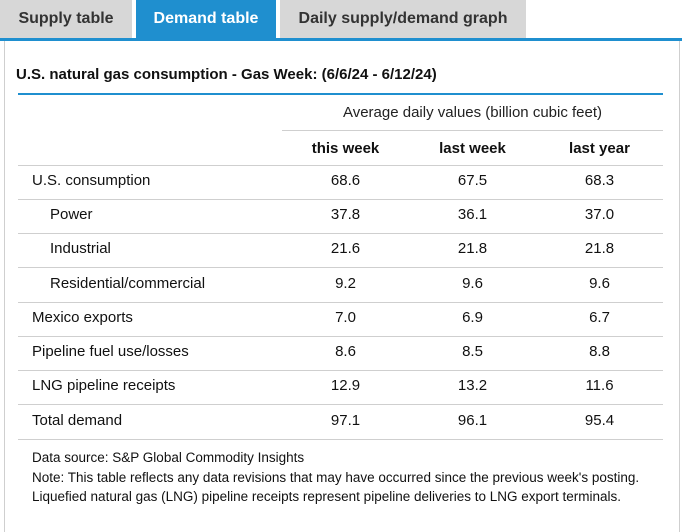  Describe the element at coordinates (345, 420) in the screenshot. I see `table-cell: 97.1` at that location.